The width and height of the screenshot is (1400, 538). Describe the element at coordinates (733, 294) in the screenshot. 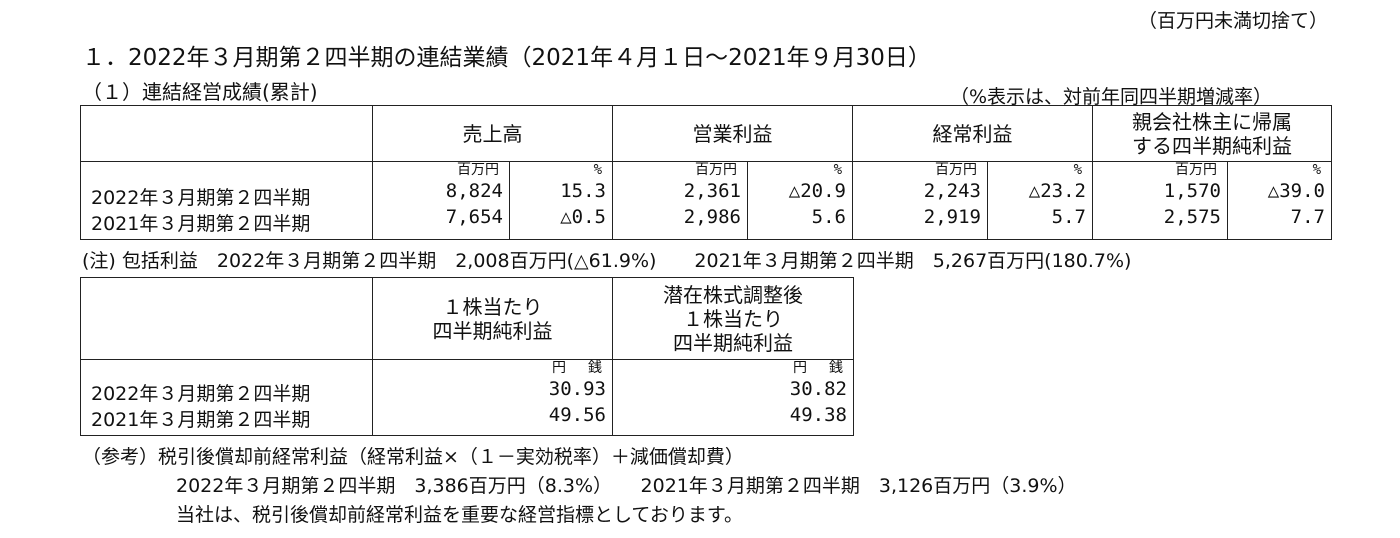

I see `diluted-eps-header-line1: 潜在株式調整後` at that location.